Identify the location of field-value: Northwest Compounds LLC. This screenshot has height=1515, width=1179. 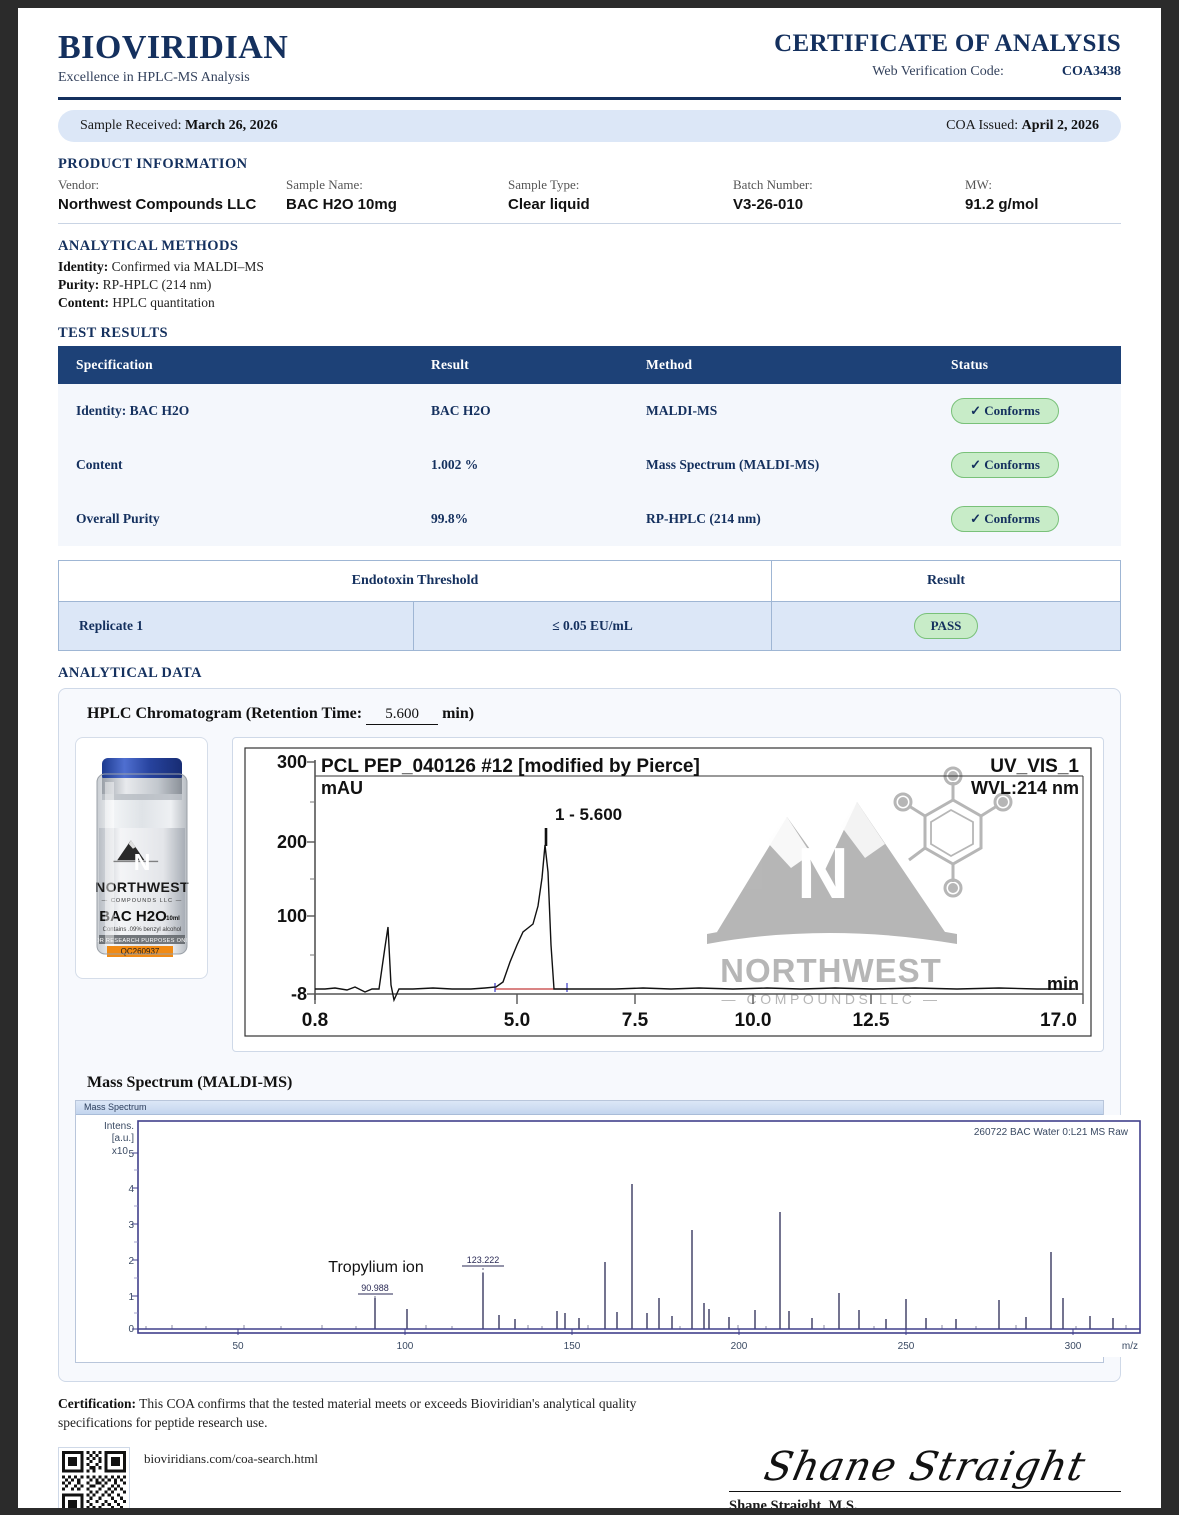
(157, 204).